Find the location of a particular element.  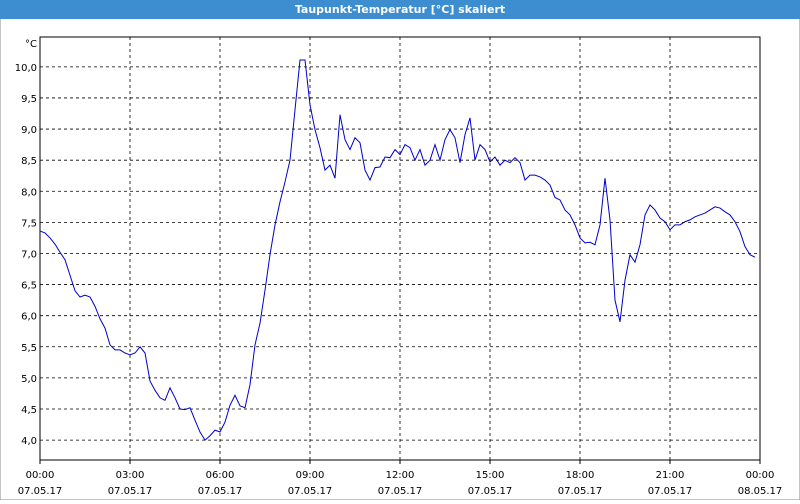

x-tick-label: 09:00 is located at coordinates (310, 475).